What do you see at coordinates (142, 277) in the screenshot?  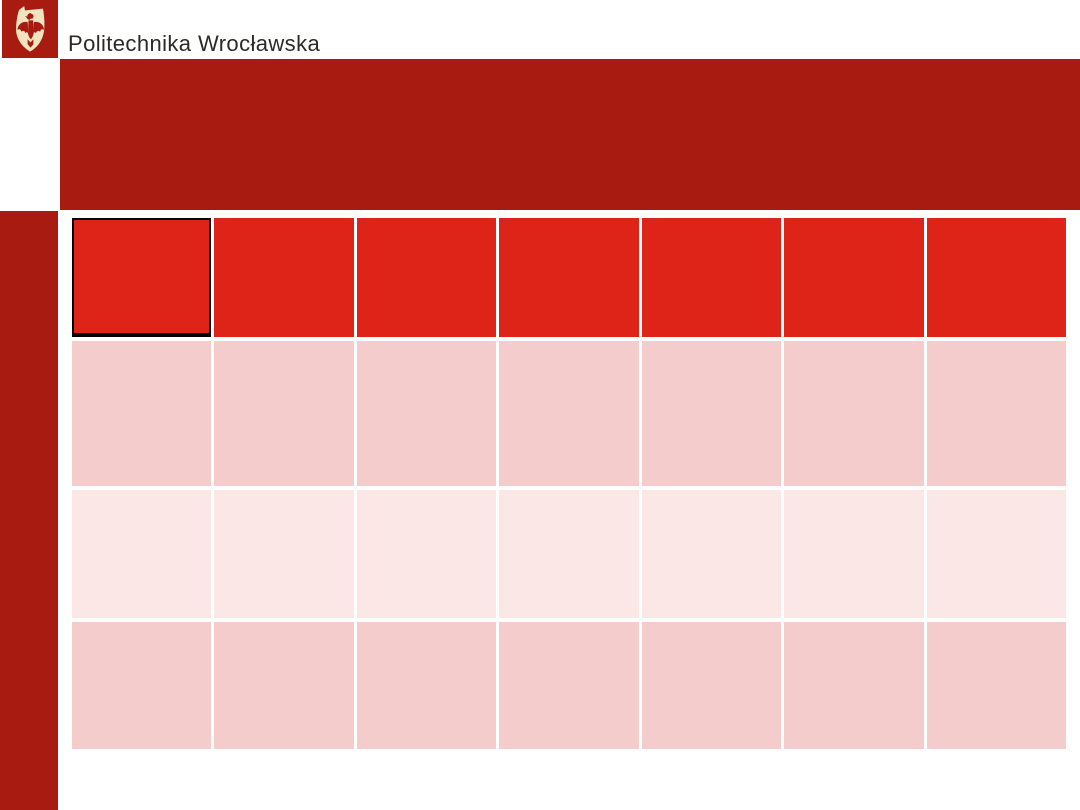 I see `table-selected-cell` at bounding box center [142, 277].